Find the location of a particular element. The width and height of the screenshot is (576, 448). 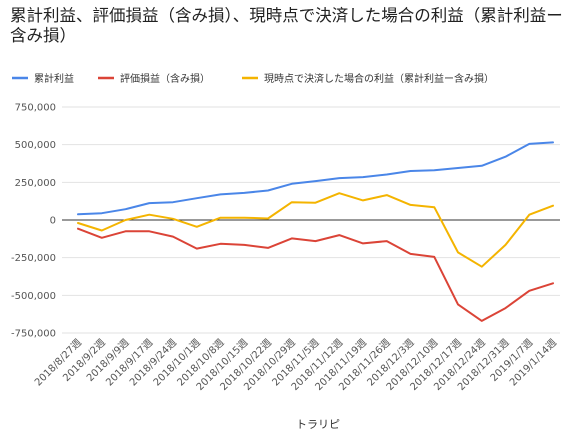

legend-label: 評価損益（含み損） is located at coordinates (165, 78).